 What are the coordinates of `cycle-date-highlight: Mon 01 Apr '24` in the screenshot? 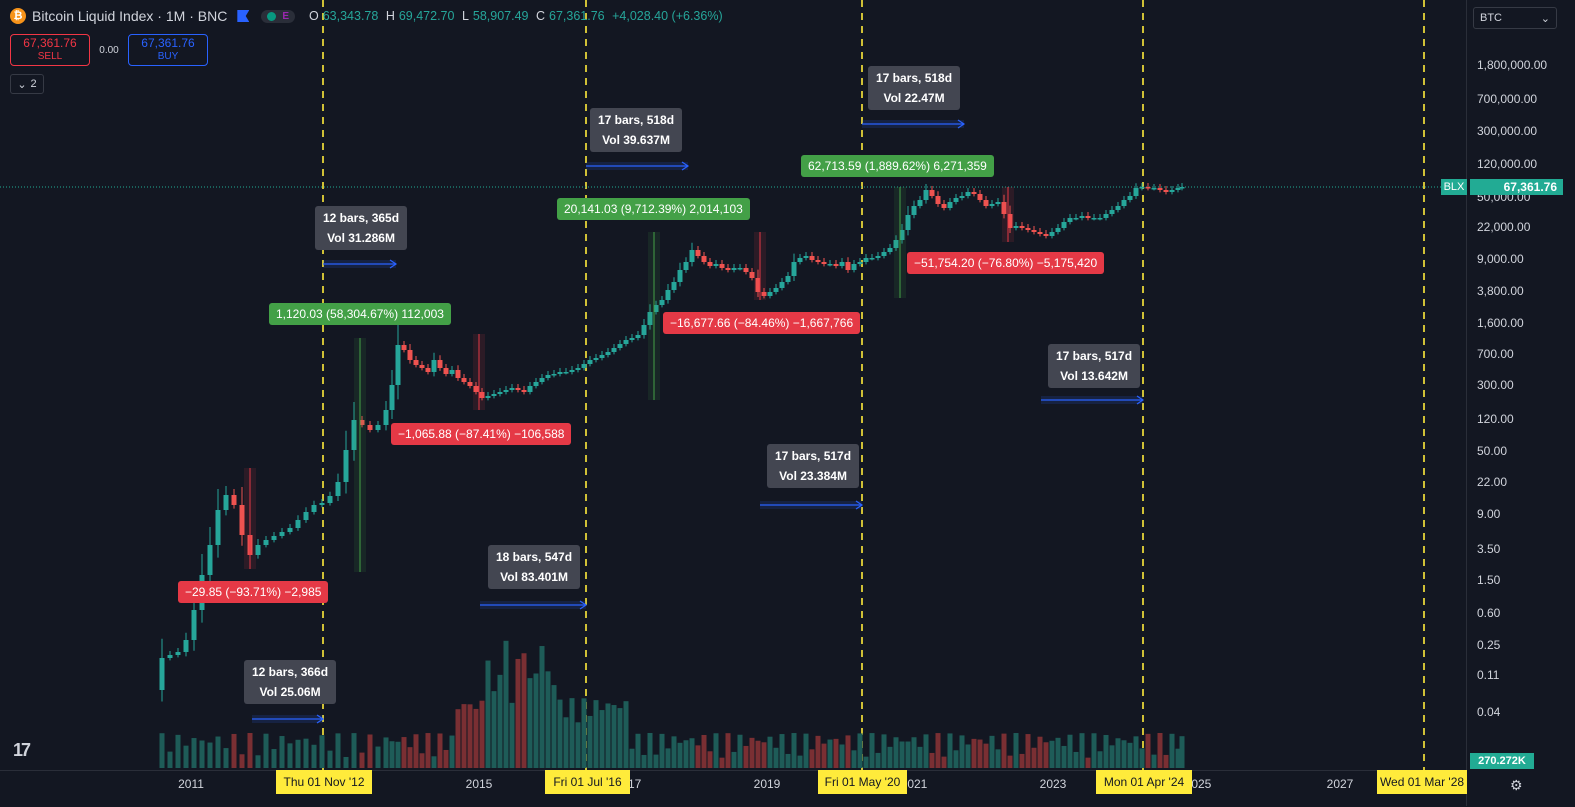 It's located at (1144, 782).